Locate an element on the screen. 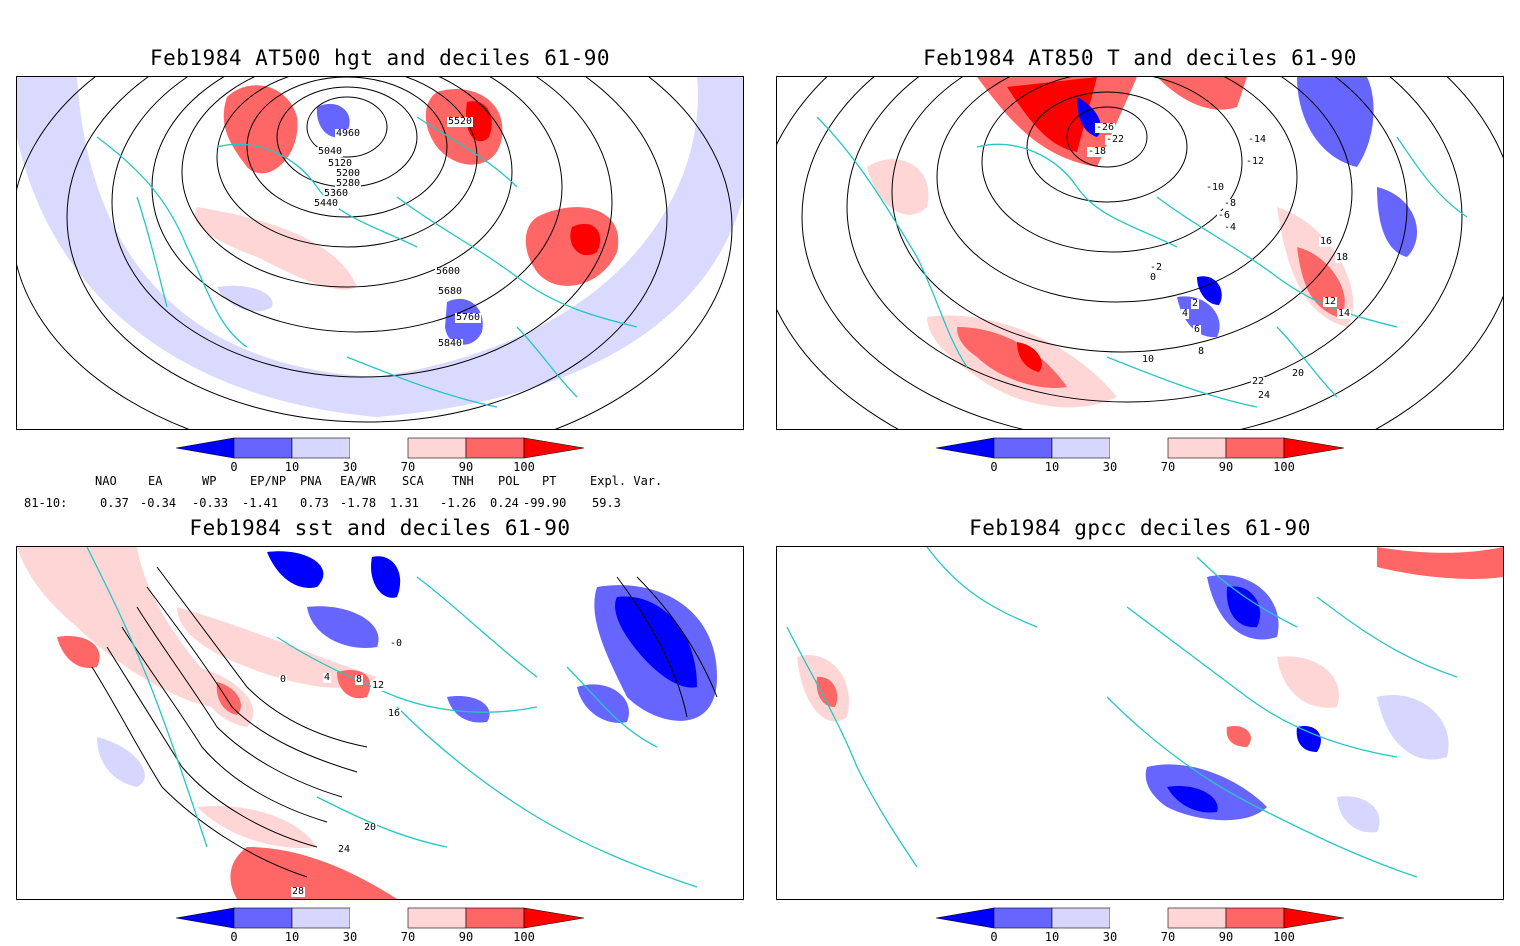 This screenshot has height=946, width=1520. contour-label: -10 is located at coordinates (1215, 187).